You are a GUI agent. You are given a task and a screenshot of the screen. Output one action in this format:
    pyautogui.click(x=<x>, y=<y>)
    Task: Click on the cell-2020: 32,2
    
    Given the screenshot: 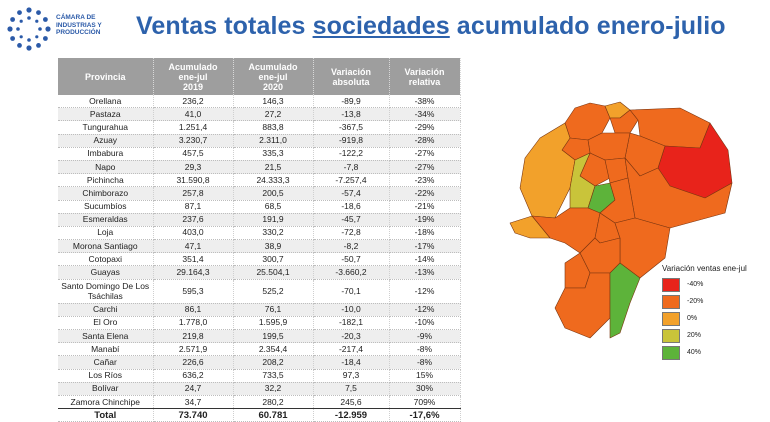 What is the action you would take?
    pyautogui.click(x=273, y=389)
    